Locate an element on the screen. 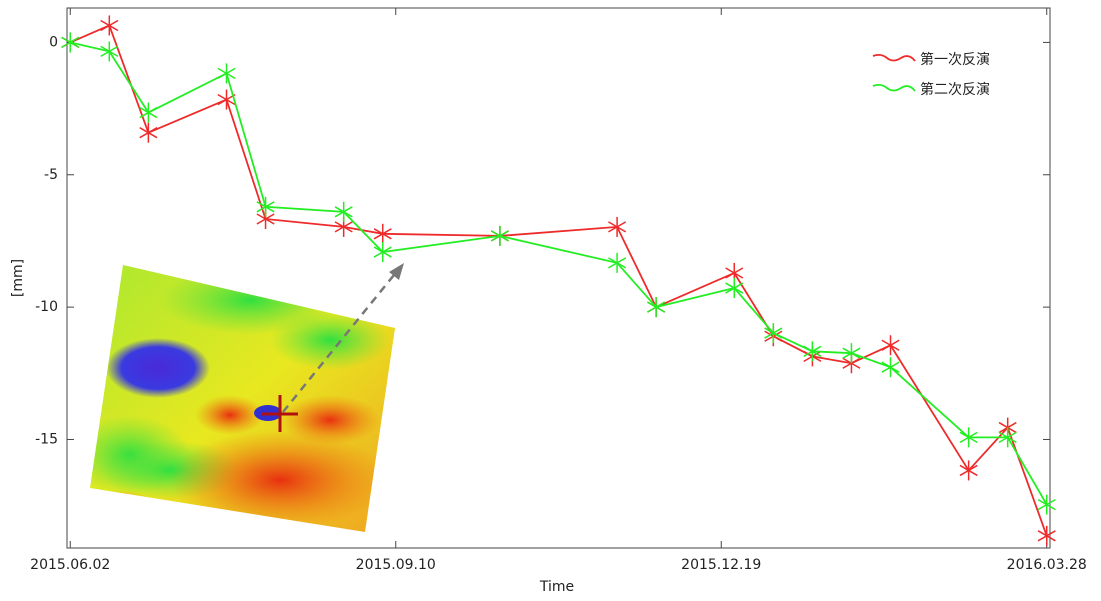 The width and height of the screenshot is (1101, 601). x-axis-label: Time is located at coordinates (556, 587).